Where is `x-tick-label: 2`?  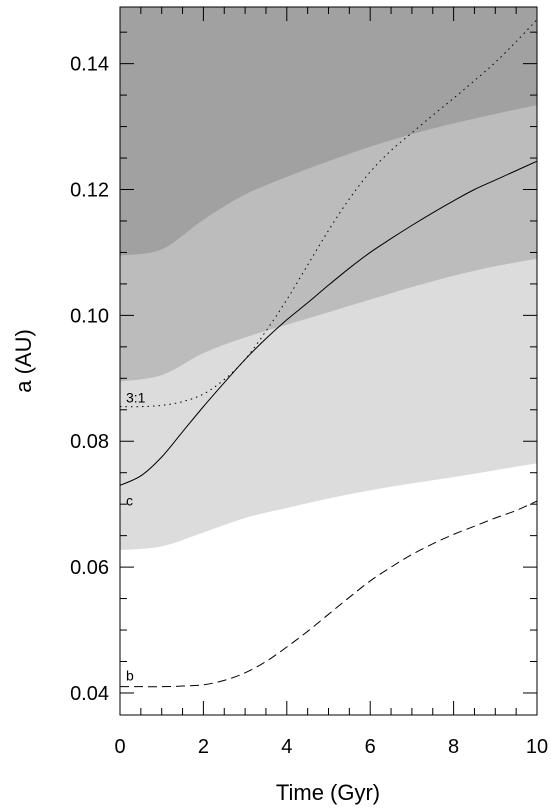
x-tick-label: 2 is located at coordinates (203, 747).